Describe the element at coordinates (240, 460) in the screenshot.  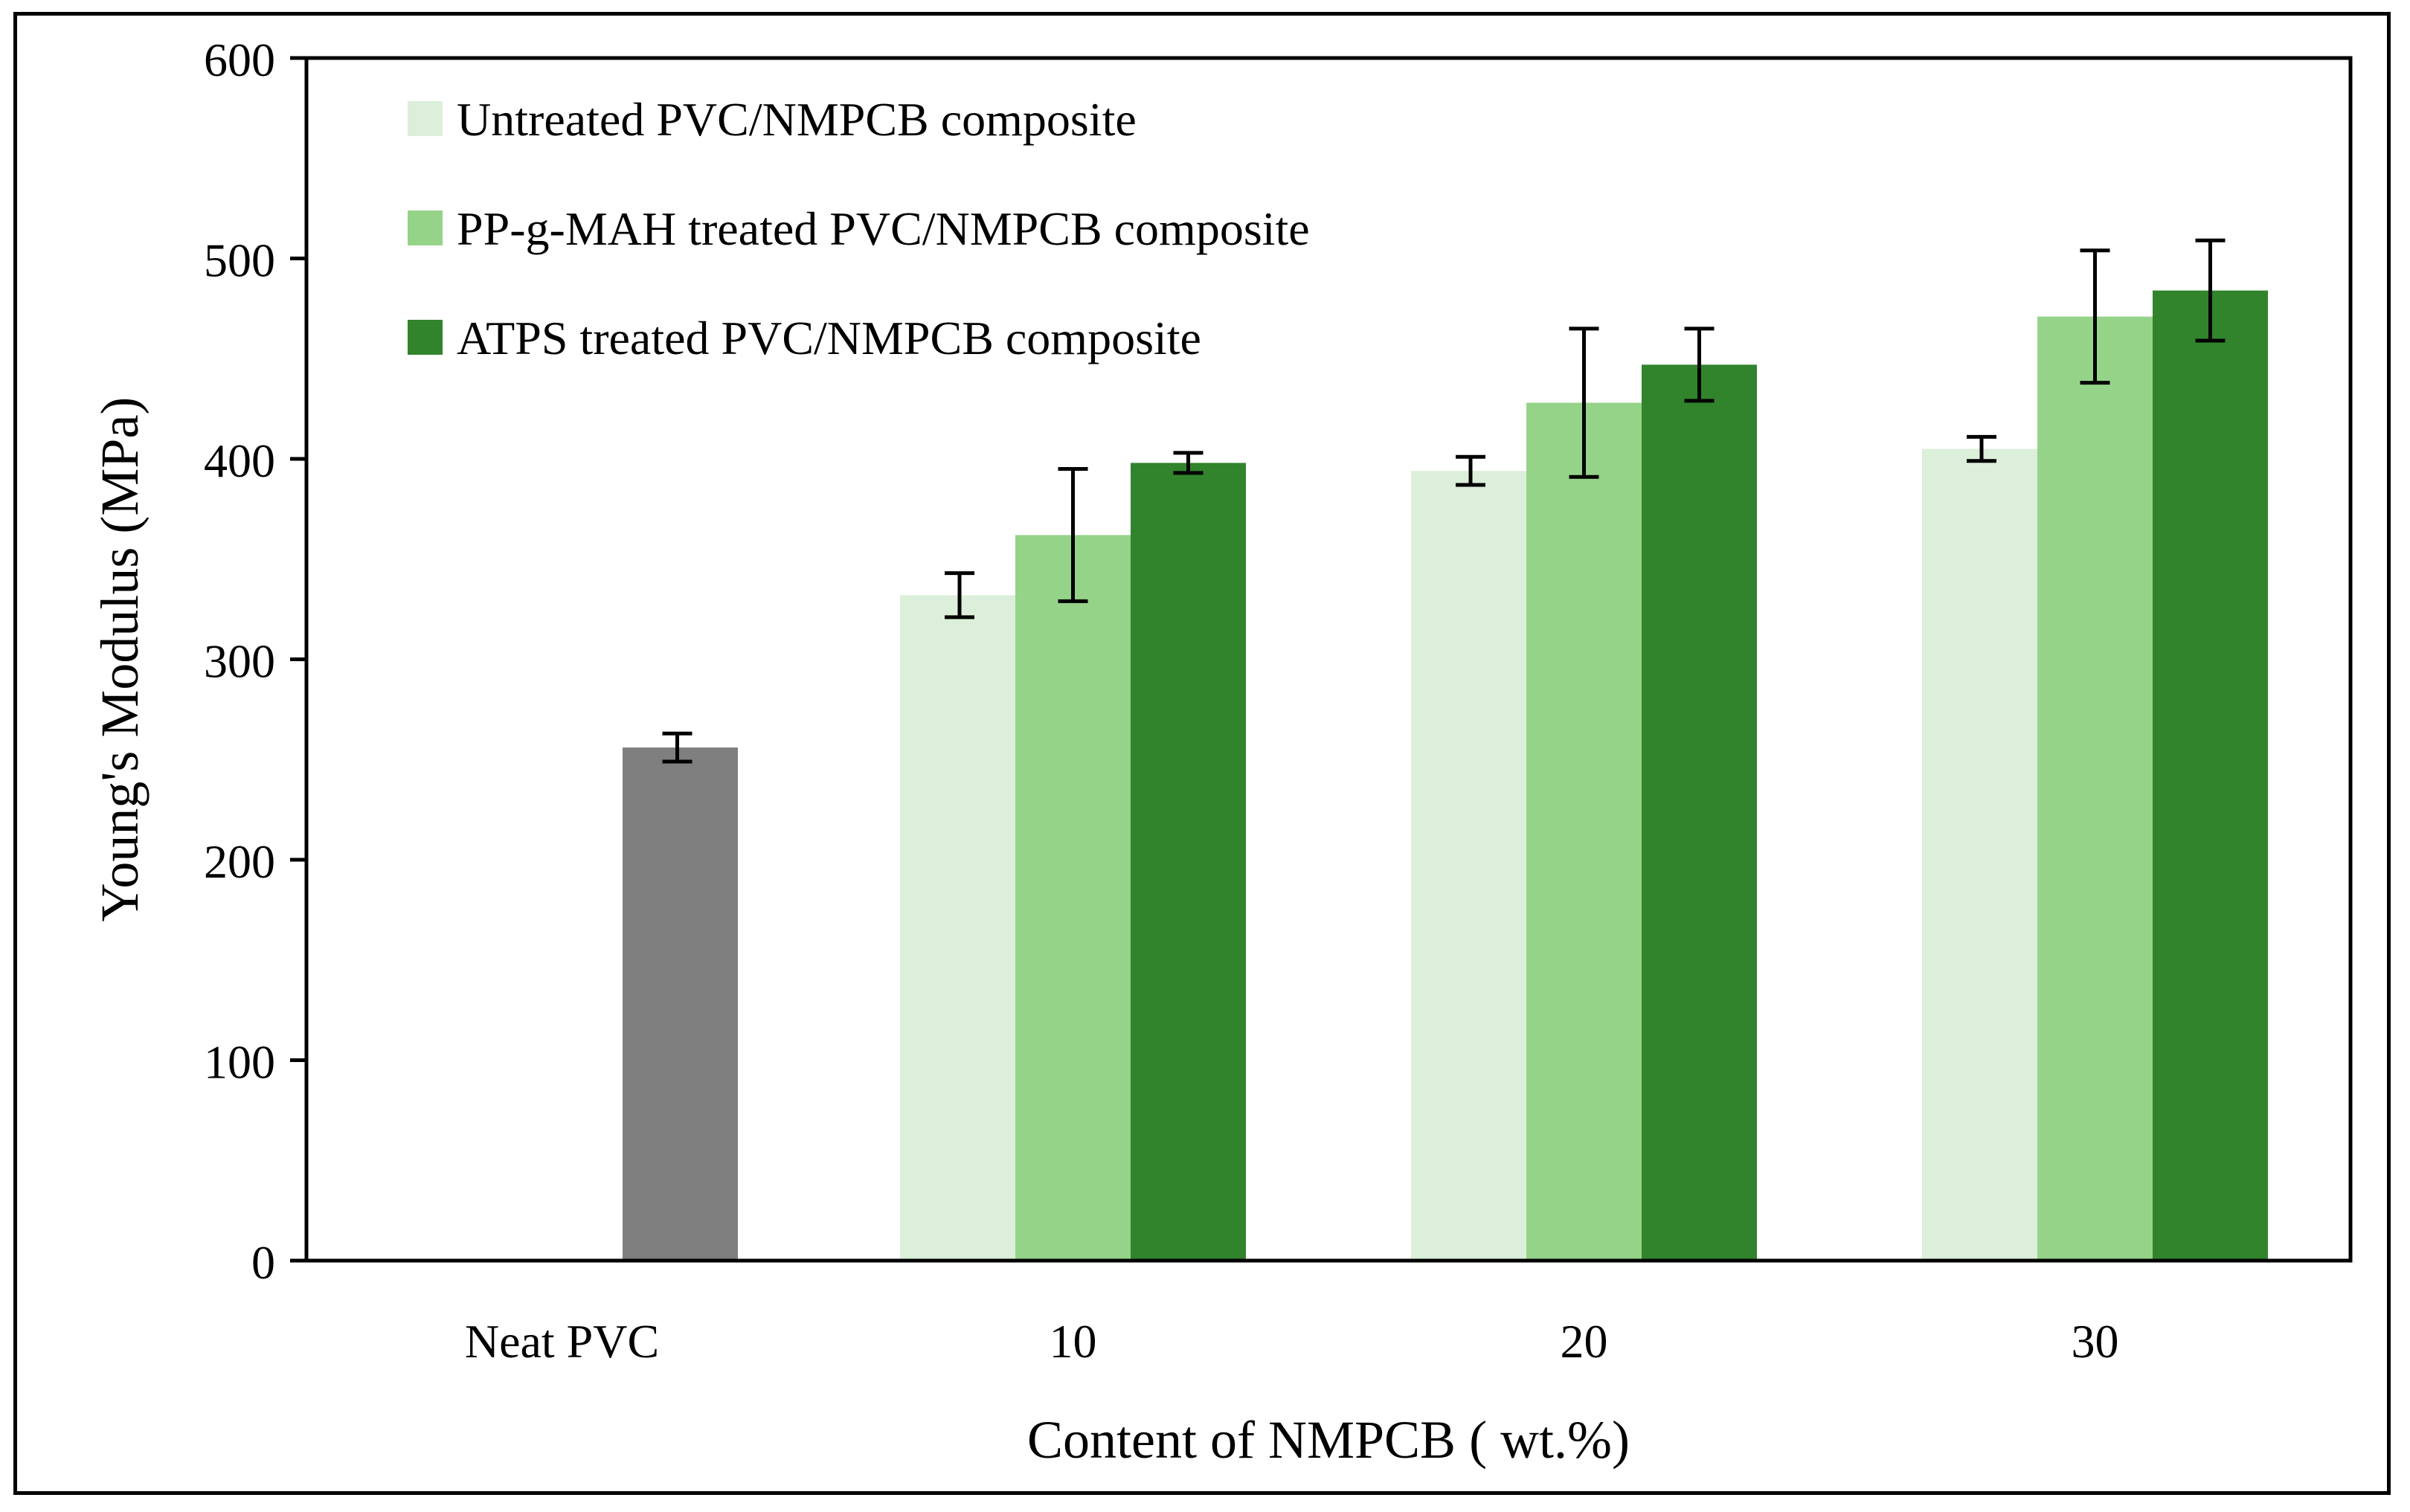
I see `y-tick-label: 400` at that location.